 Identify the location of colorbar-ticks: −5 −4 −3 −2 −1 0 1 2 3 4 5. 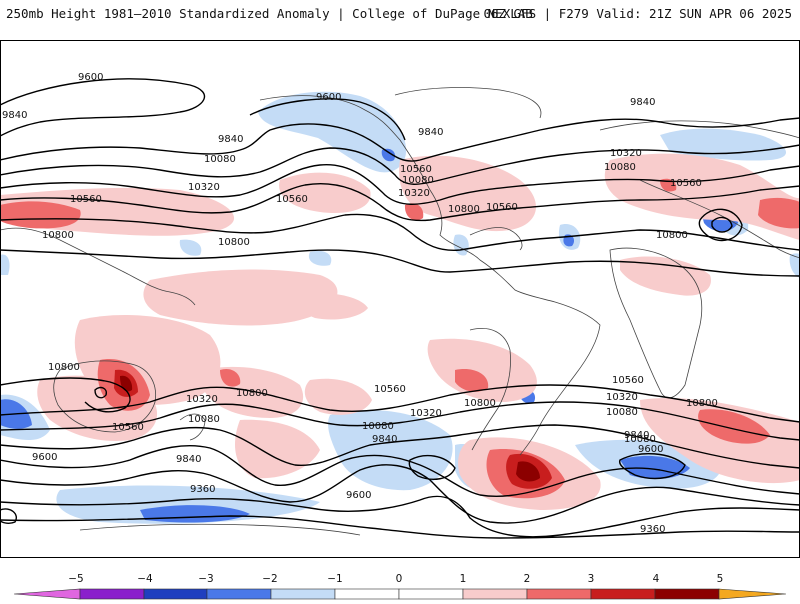
(395, 579).